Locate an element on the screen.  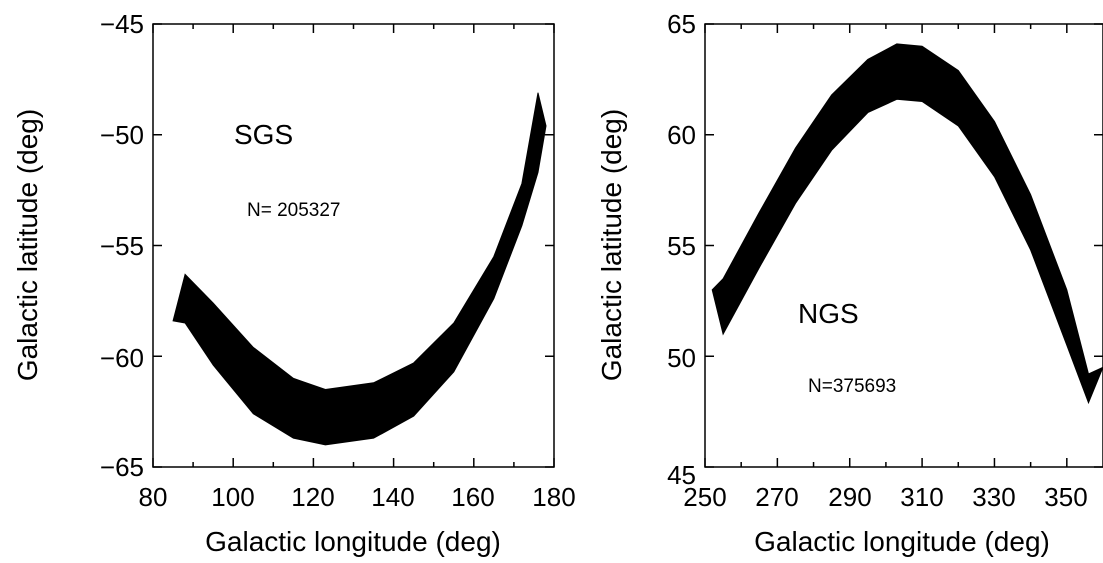
sgs-y-tick-label: −45 is located at coordinates (122, 24).